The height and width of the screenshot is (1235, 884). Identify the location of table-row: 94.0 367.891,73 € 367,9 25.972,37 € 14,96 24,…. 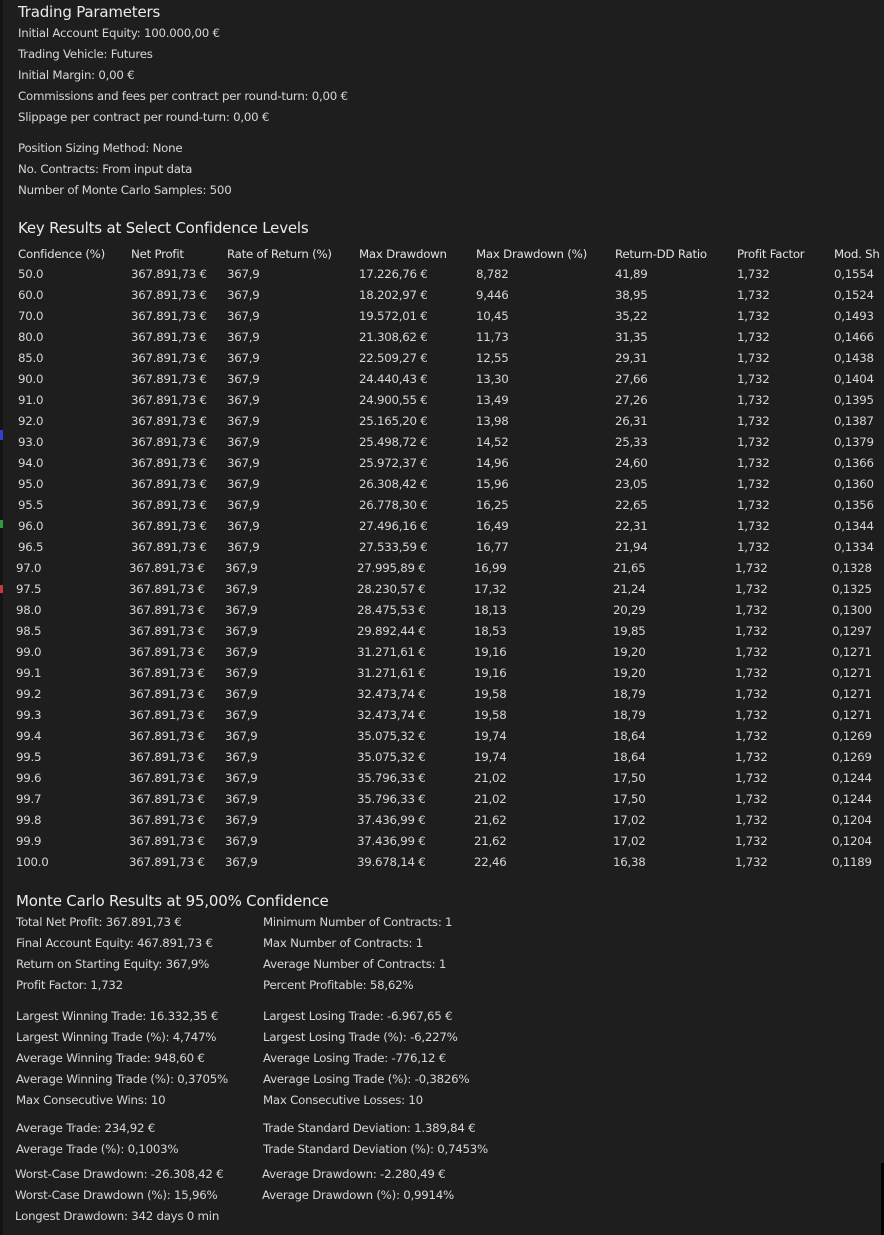
(442, 464).